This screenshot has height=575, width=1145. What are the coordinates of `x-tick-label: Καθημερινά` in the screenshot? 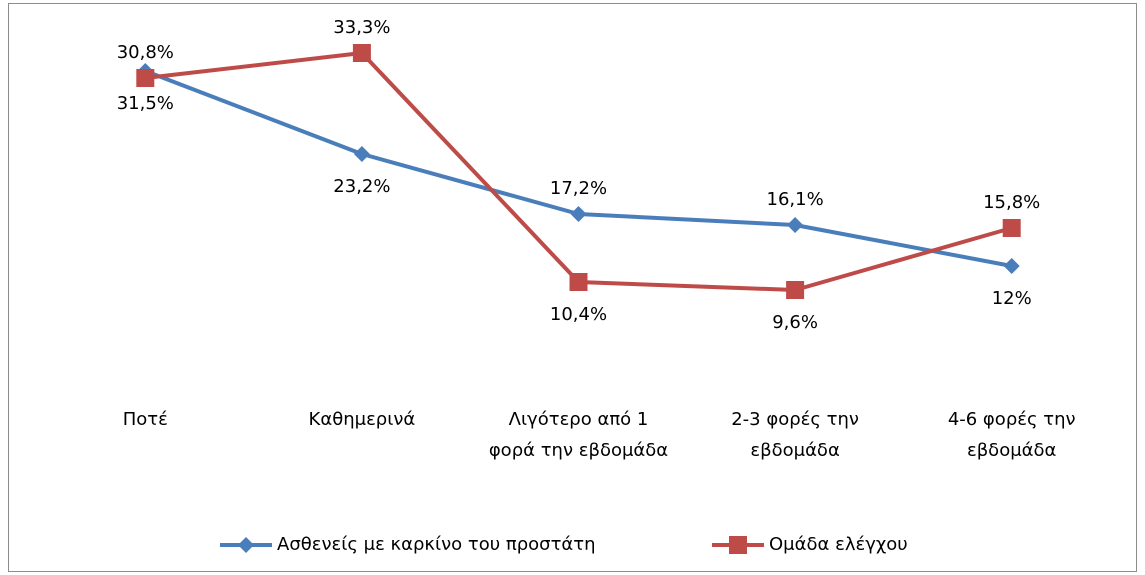 It's located at (362, 419).